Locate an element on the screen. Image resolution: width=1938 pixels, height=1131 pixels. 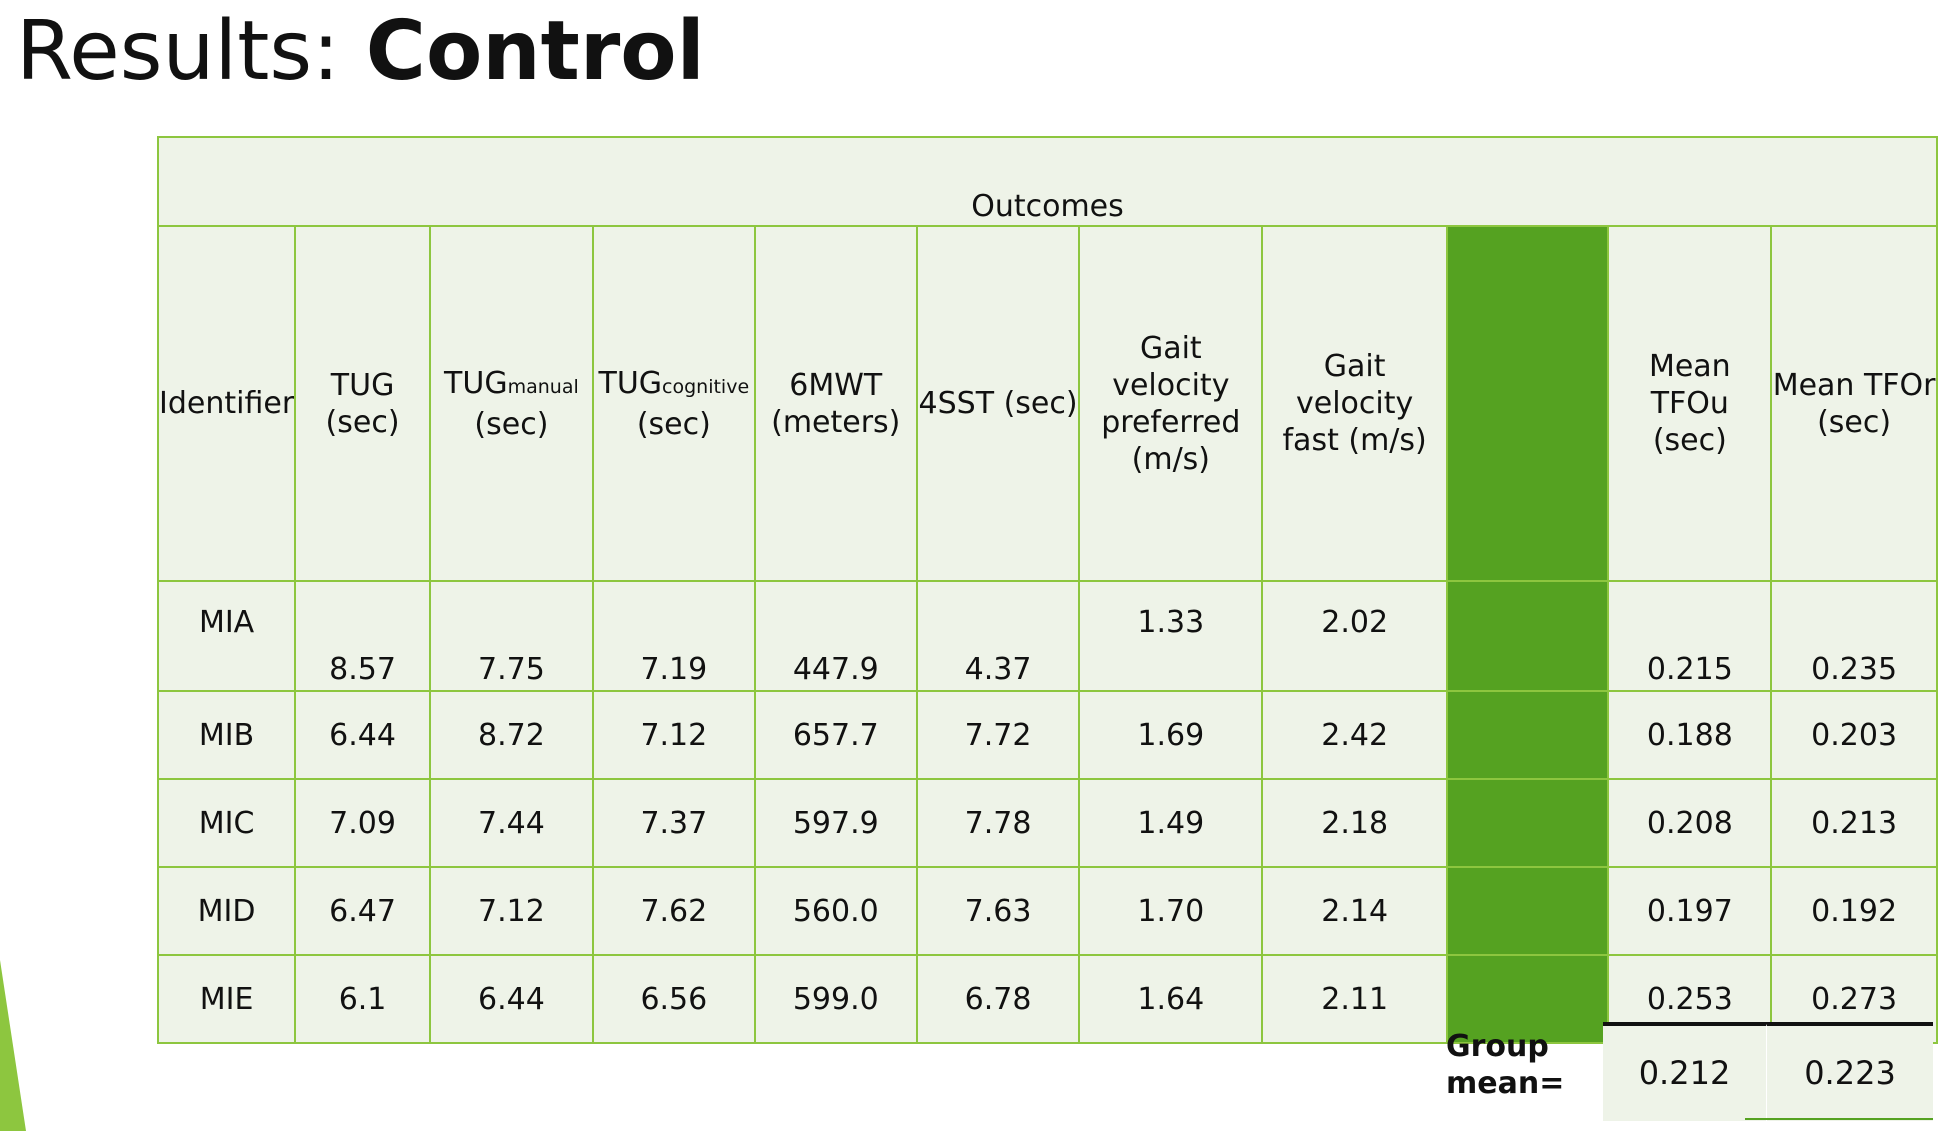
cell-identifier: MIC is located at coordinates (226, 823).